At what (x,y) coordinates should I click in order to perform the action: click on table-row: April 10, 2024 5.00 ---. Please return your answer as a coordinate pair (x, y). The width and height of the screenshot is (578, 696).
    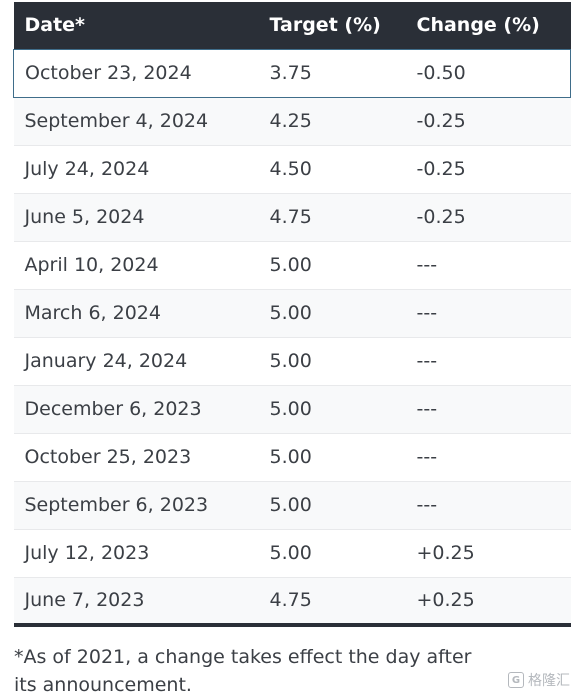
    Looking at the image, I should click on (292, 265).